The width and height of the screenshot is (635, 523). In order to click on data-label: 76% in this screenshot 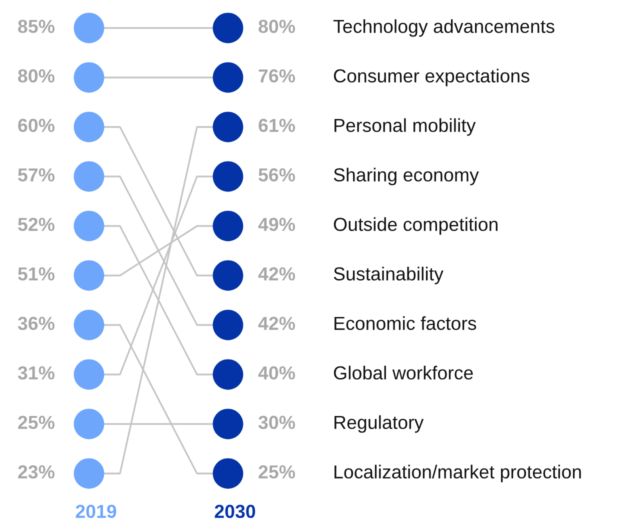, I will do `click(277, 76)`.